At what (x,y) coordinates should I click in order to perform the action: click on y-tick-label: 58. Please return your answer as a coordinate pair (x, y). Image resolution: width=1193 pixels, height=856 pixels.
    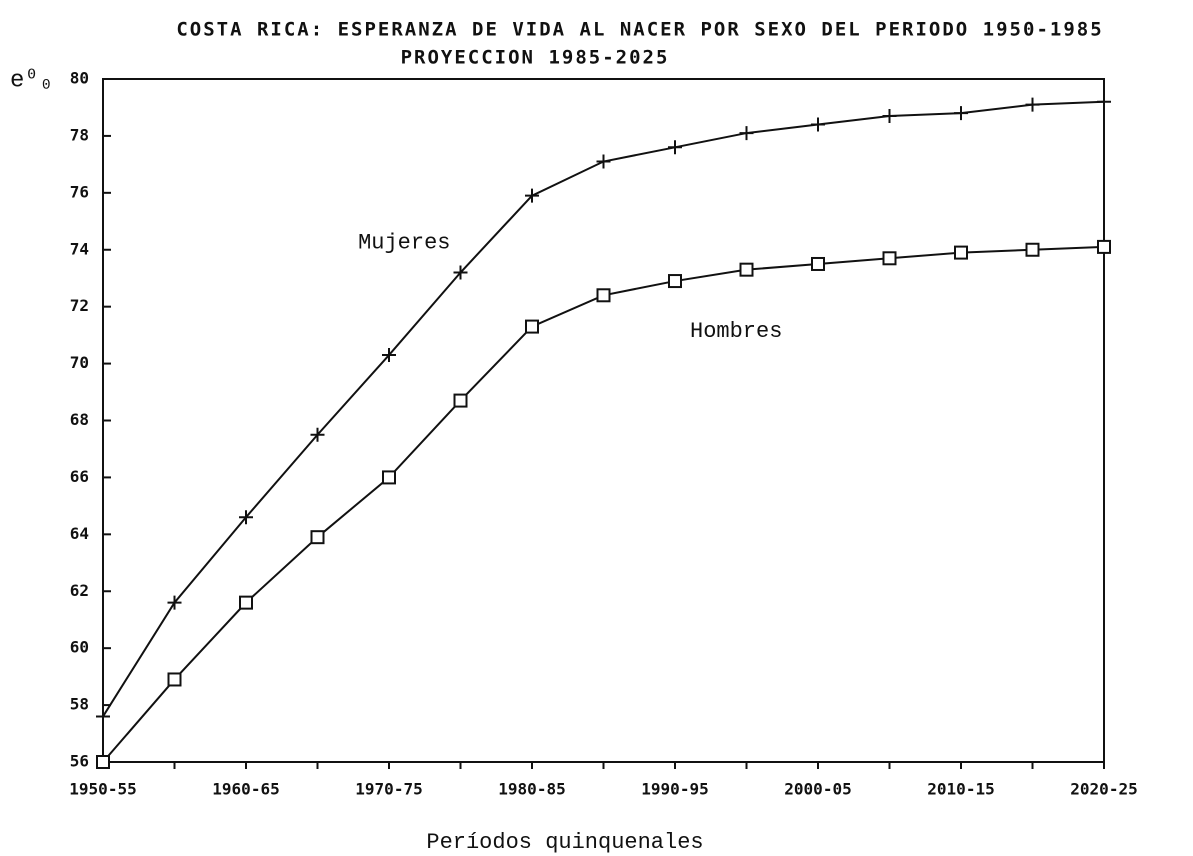
    Looking at the image, I should click on (79, 704).